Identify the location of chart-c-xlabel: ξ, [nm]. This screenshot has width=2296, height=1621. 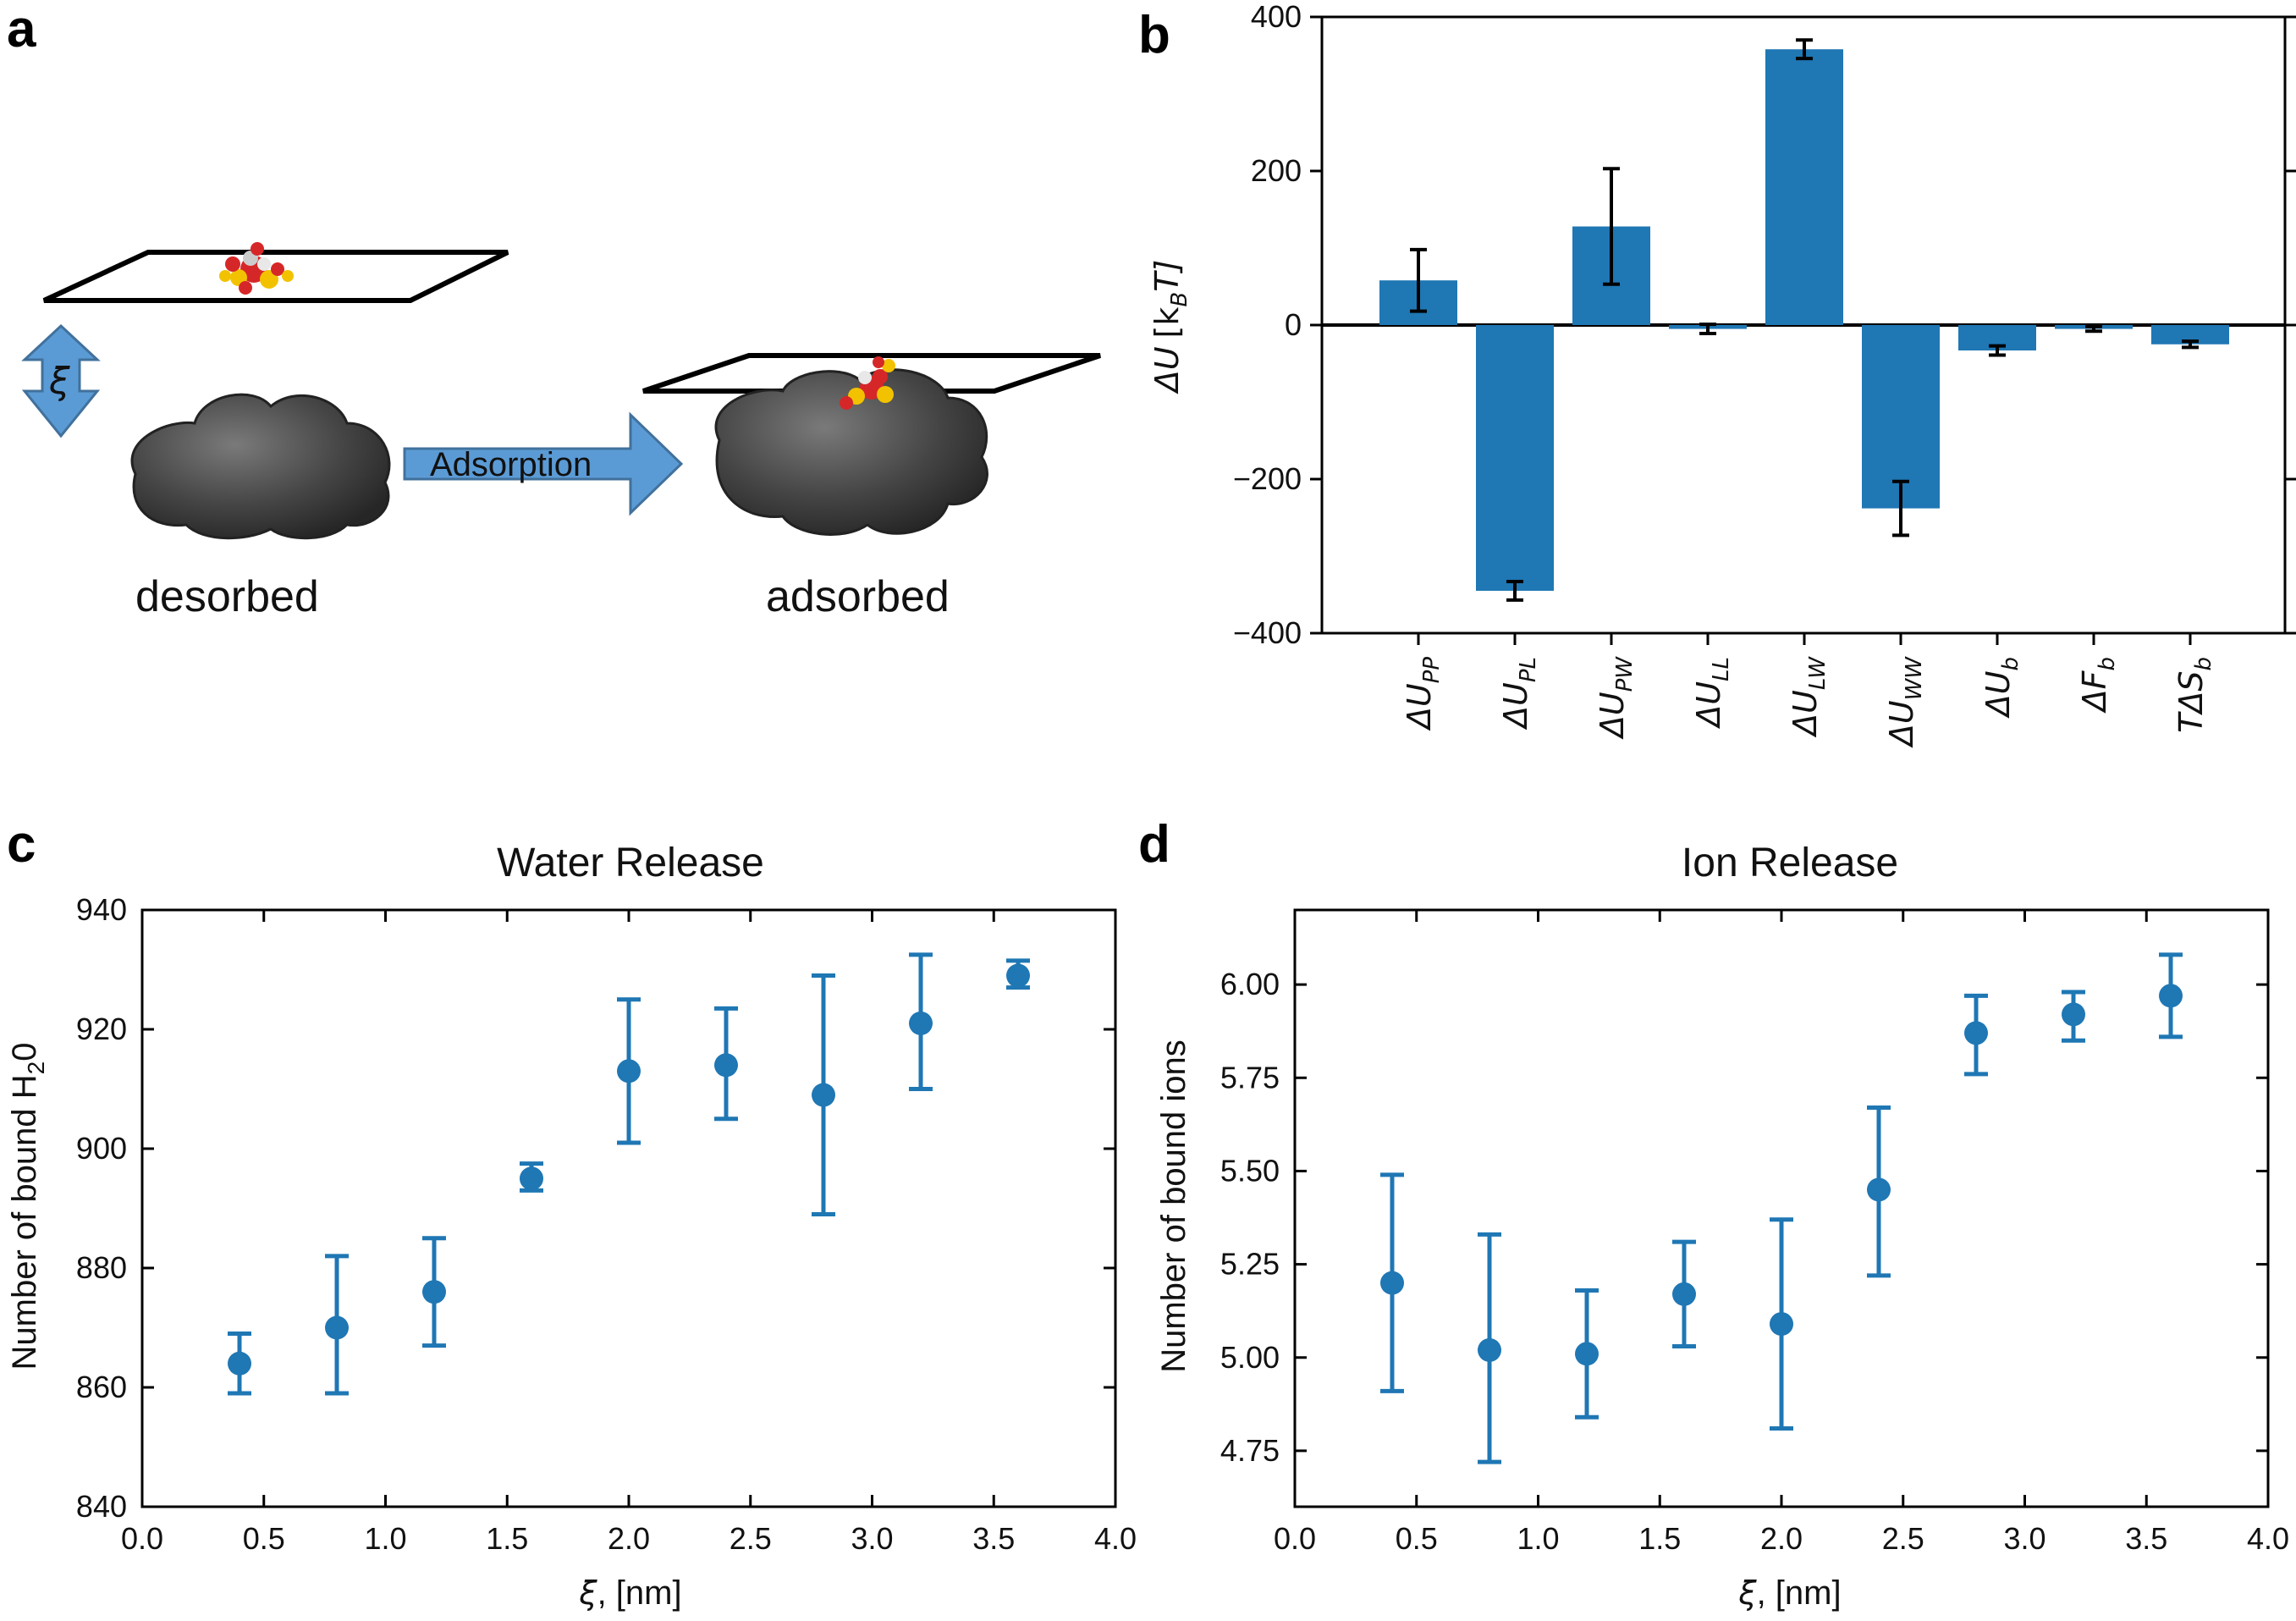
(629, 1593).